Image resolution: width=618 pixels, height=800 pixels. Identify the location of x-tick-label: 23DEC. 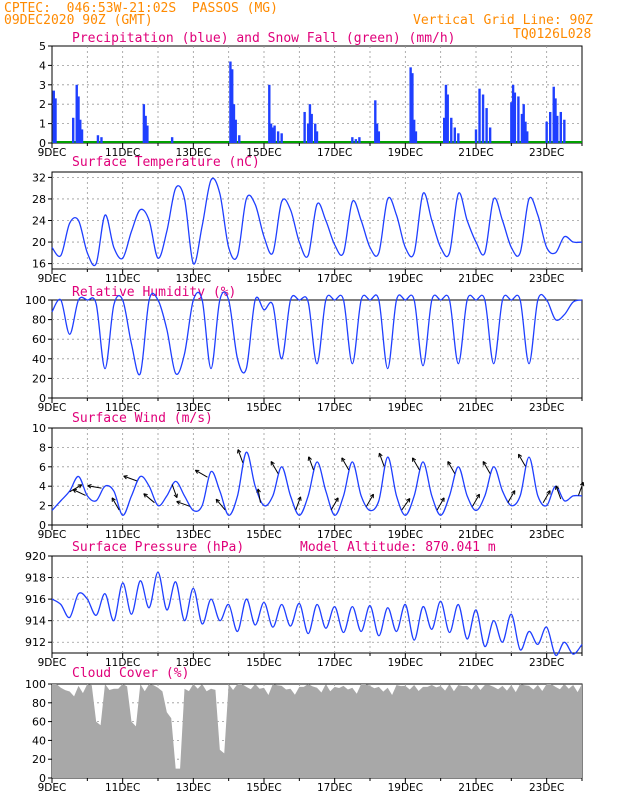
(546, 153).